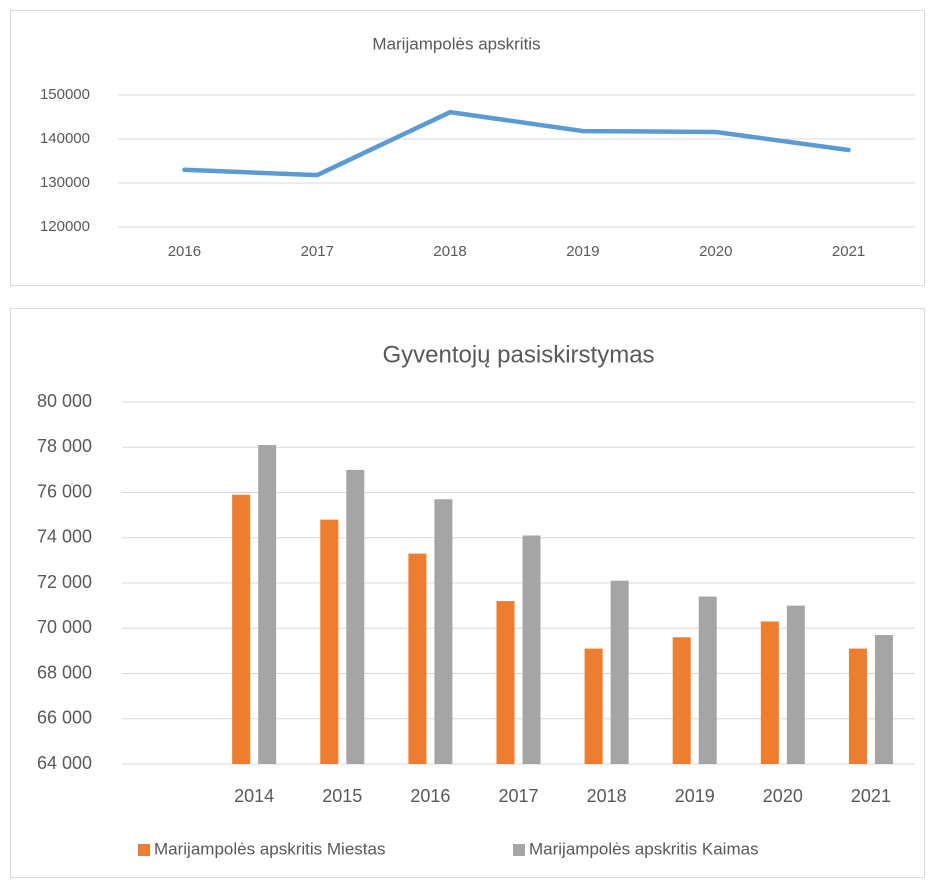 The height and width of the screenshot is (886, 935). I want to click on y-tick-label: 140000, so click(65, 138).